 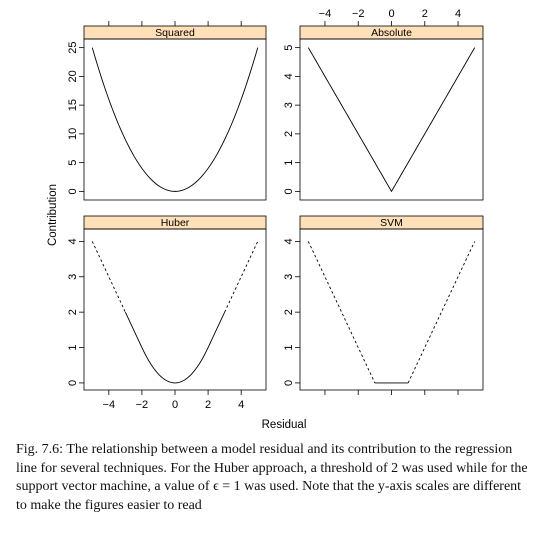 I want to click on y-tick-label-svm-0: 0, so click(x=289, y=383).